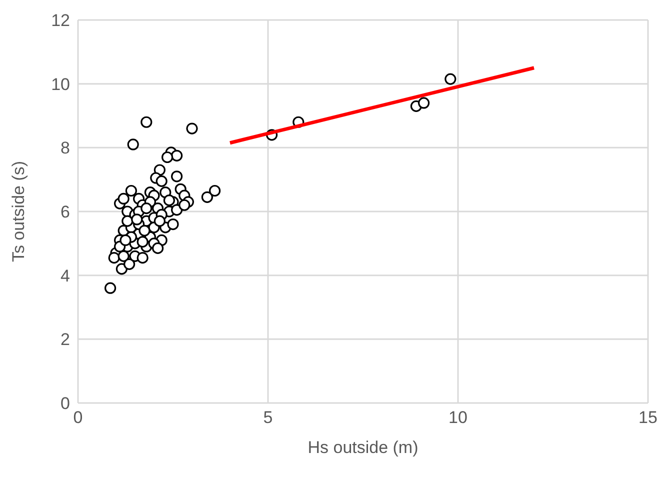  What do you see at coordinates (458, 418) in the screenshot?
I see `x-tick-label: 10` at bounding box center [458, 418].